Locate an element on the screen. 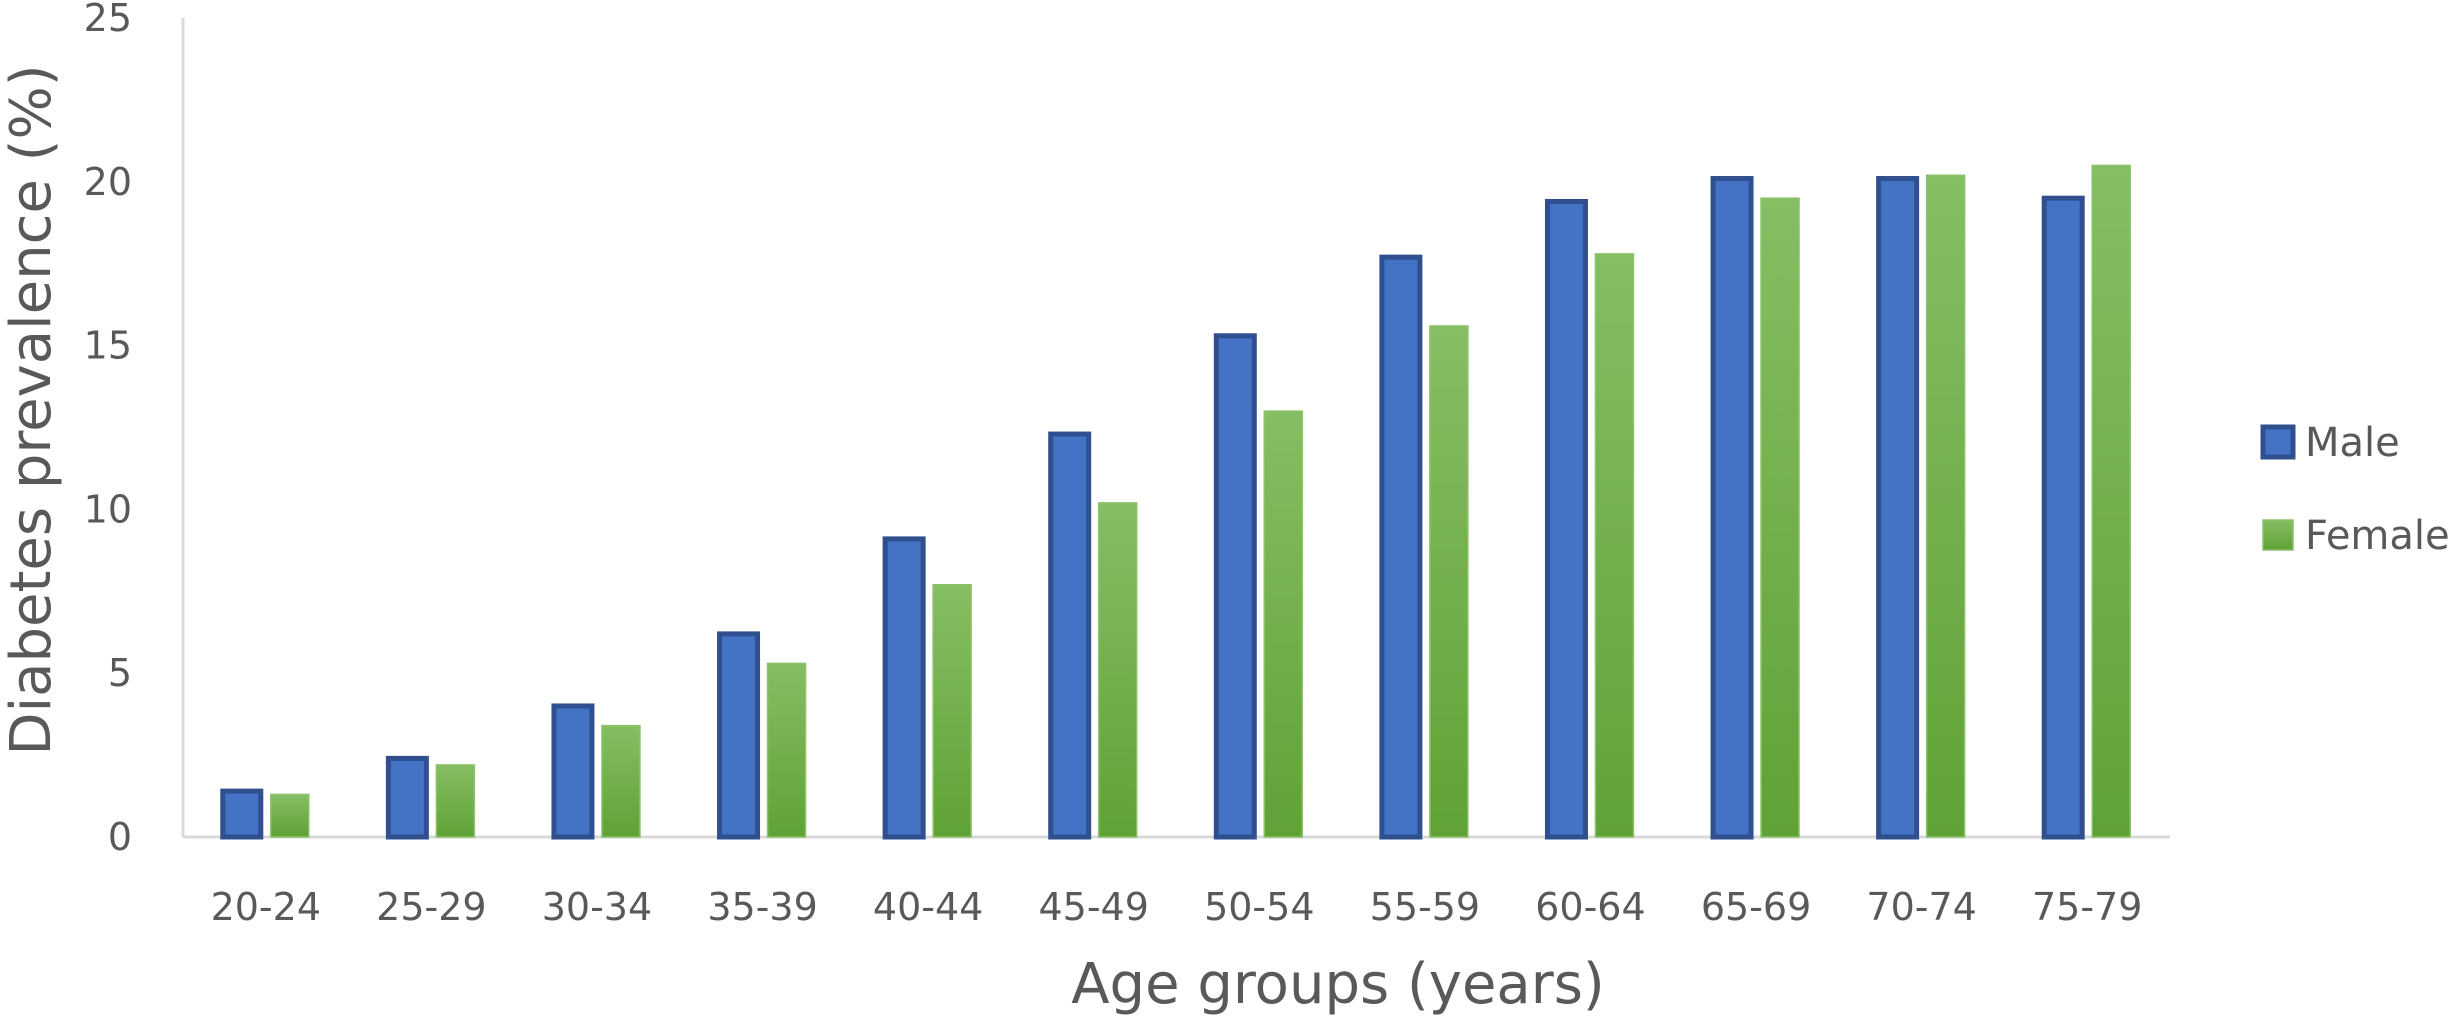 The height and width of the screenshot is (1016, 2461). x-tick-label: 20-24 is located at coordinates (266, 907).